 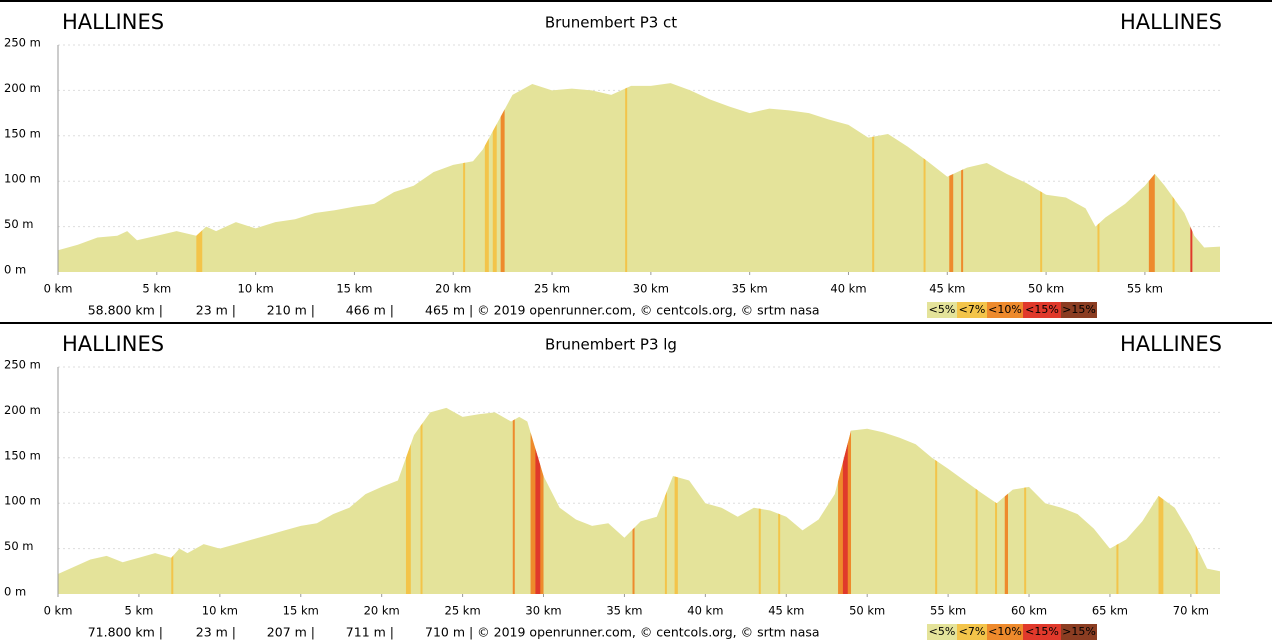 I want to click on y-tick-label: 0 m, so click(x=15, y=592).